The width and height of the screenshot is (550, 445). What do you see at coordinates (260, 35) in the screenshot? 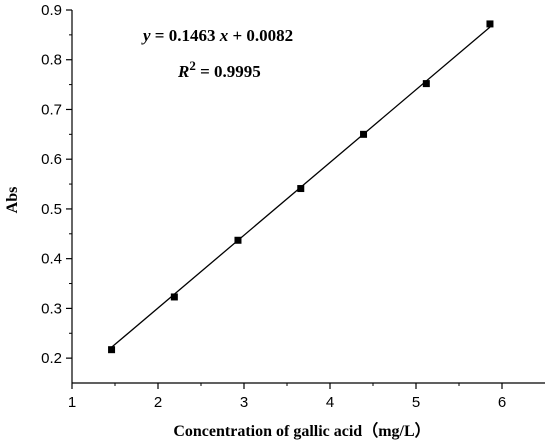
I see `equation-part-2: + 0.0082` at bounding box center [260, 35].